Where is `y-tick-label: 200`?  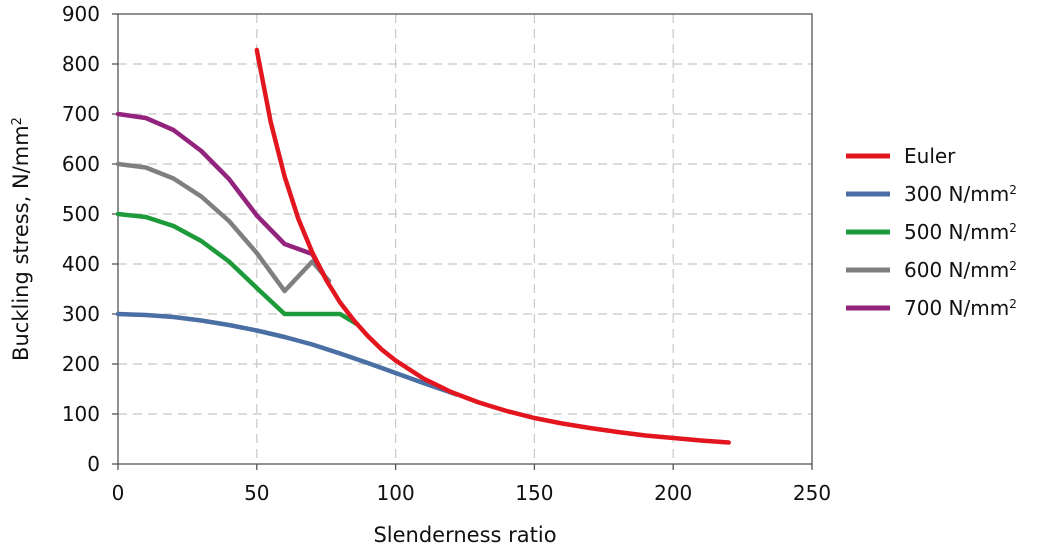
y-tick-label: 200 is located at coordinates (81, 364).